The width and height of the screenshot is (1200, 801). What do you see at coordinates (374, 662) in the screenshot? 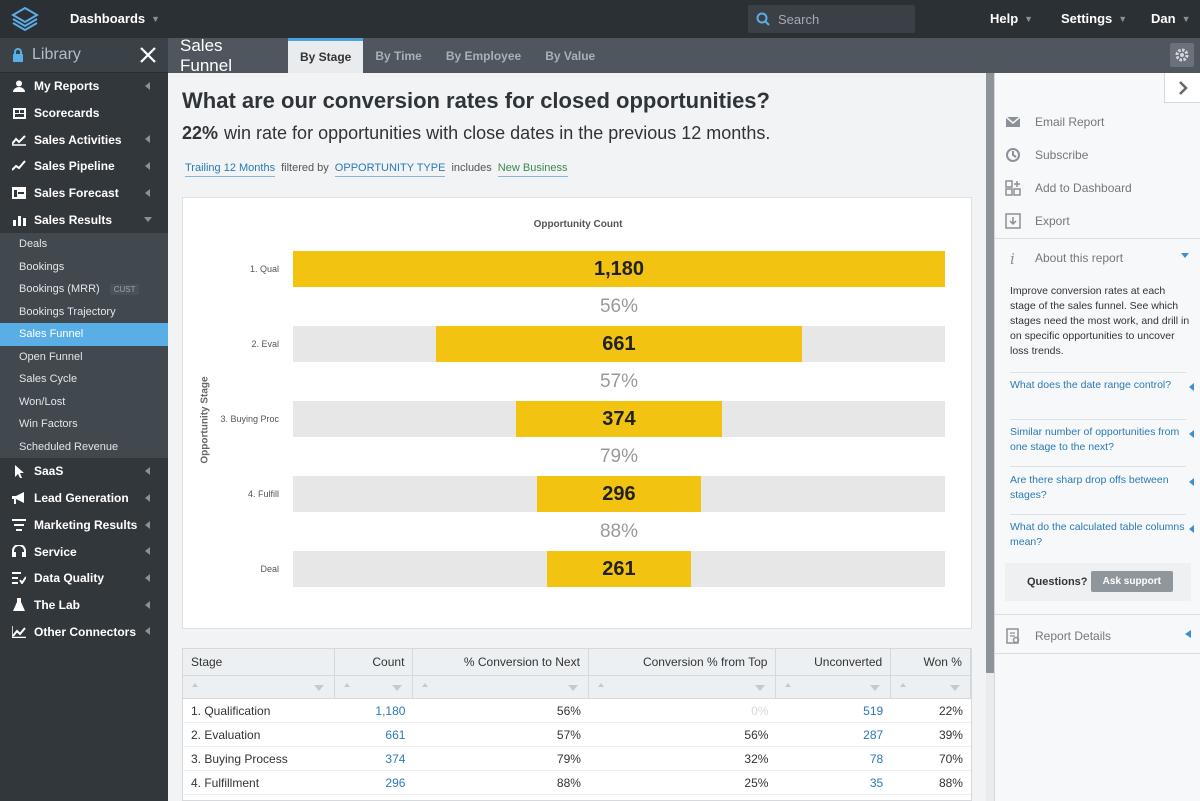
I see `column-header-count: Count` at bounding box center [374, 662].